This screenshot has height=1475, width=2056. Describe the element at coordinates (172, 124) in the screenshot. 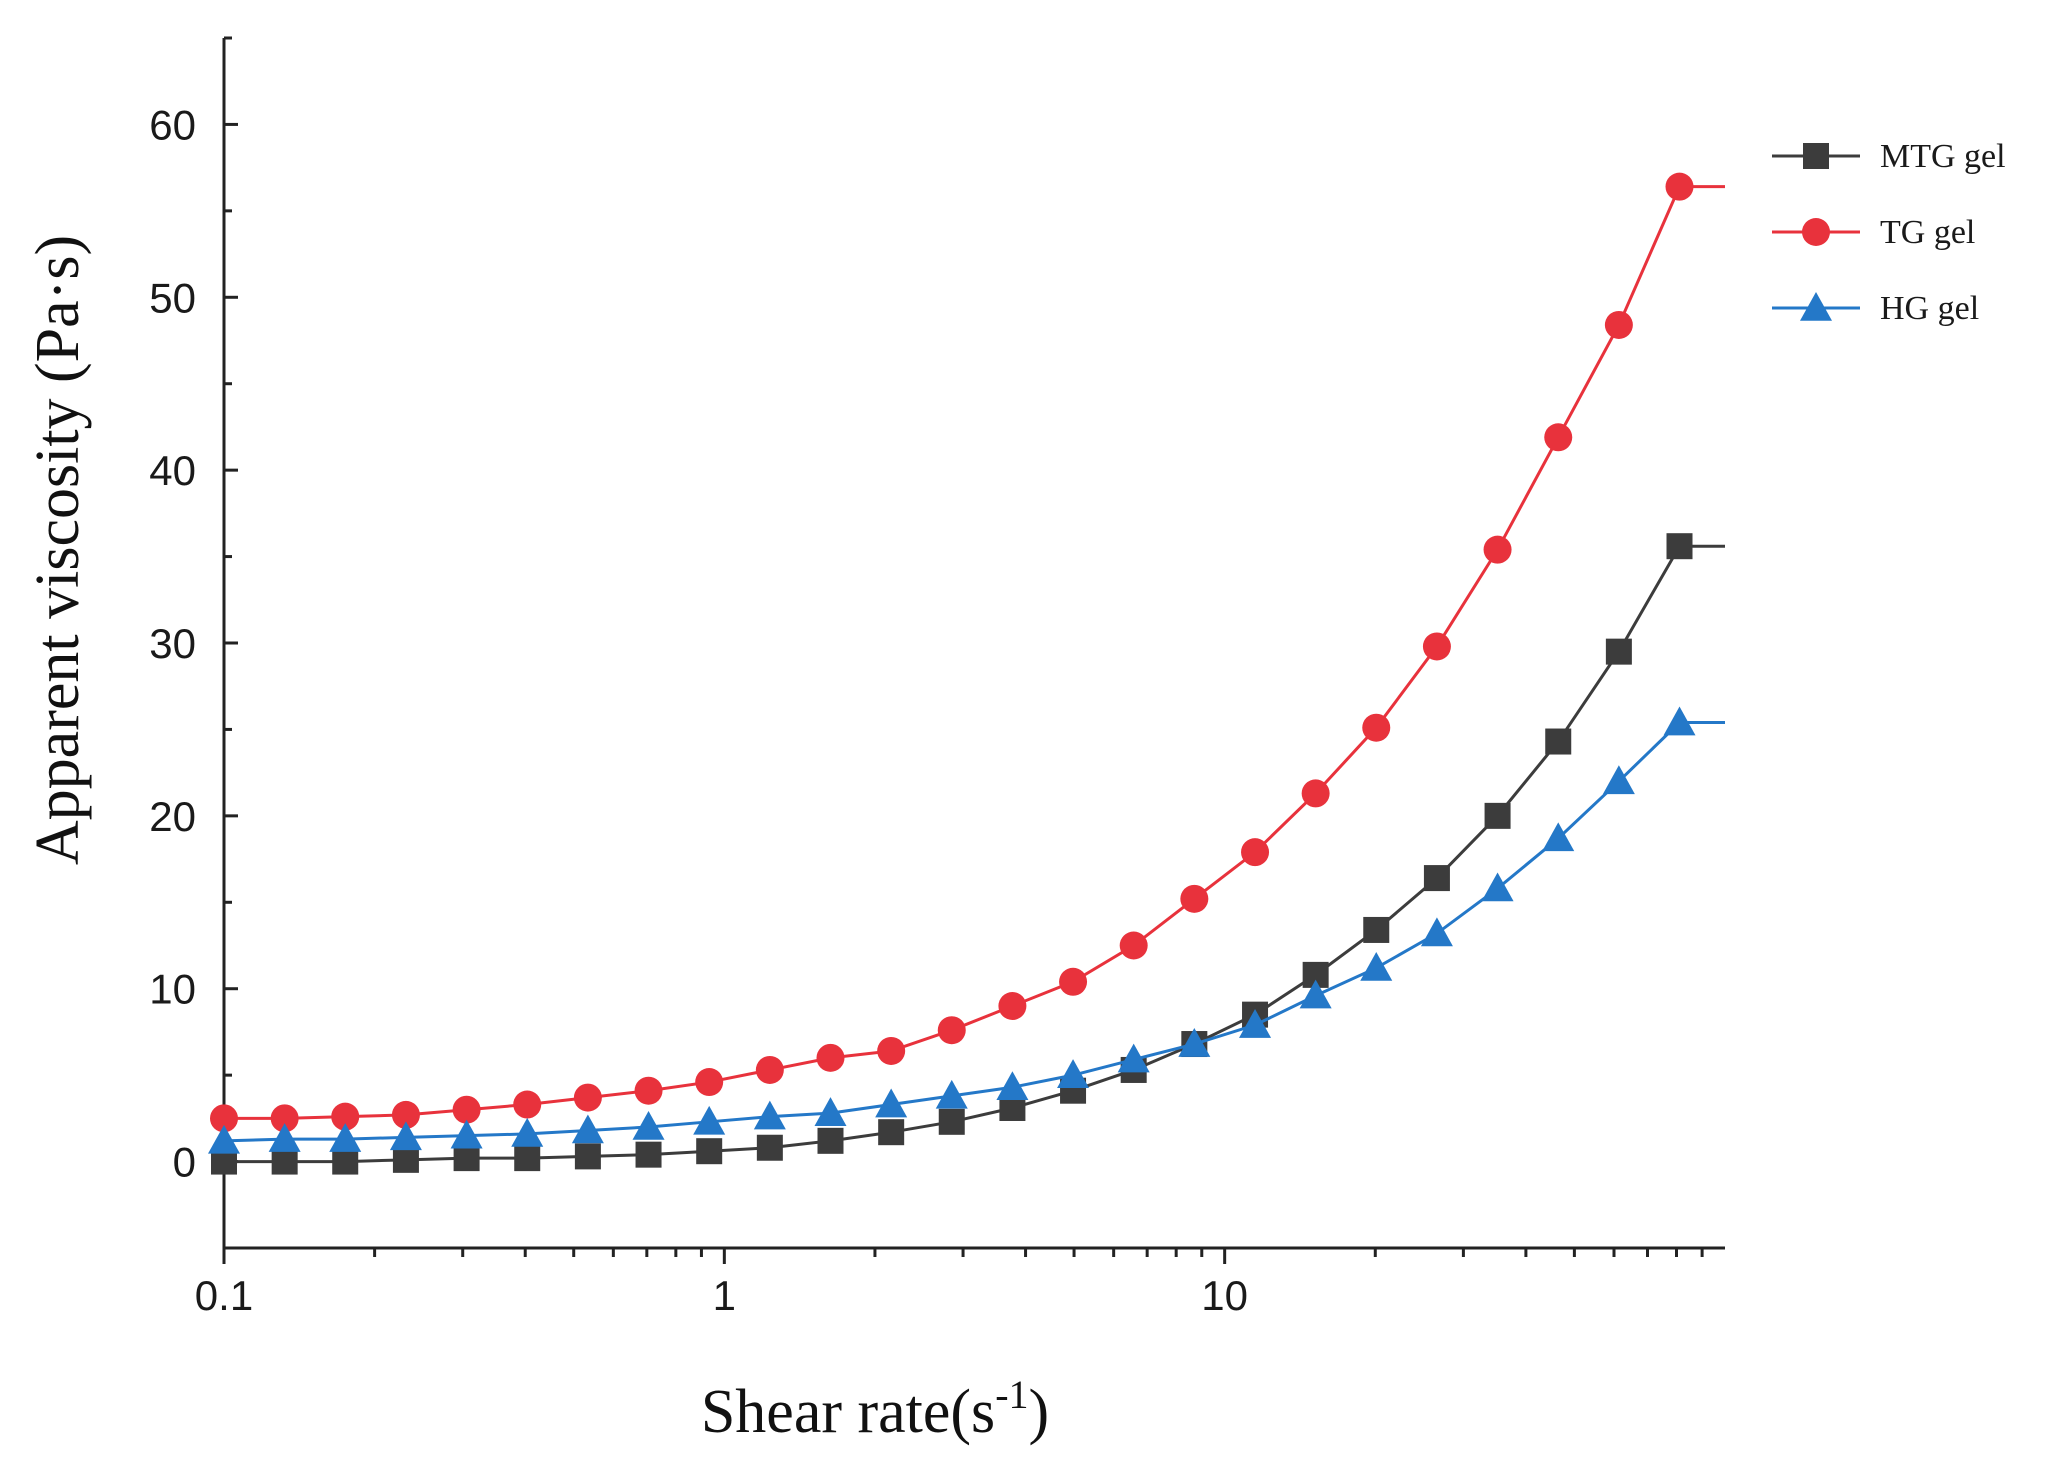

I see `y-tick-label: 60` at that location.